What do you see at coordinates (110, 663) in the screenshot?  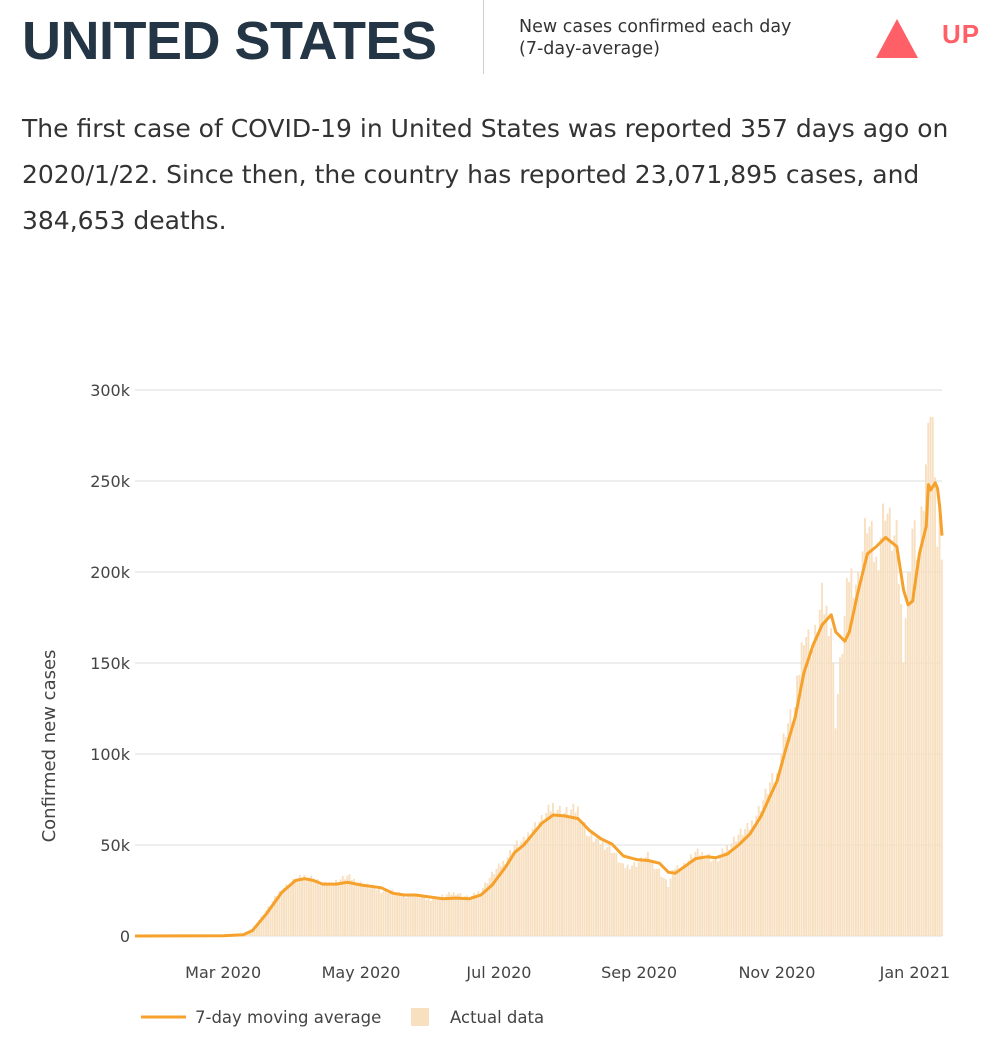 I see `y-tick-label: 150k` at bounding box center [110, 663].